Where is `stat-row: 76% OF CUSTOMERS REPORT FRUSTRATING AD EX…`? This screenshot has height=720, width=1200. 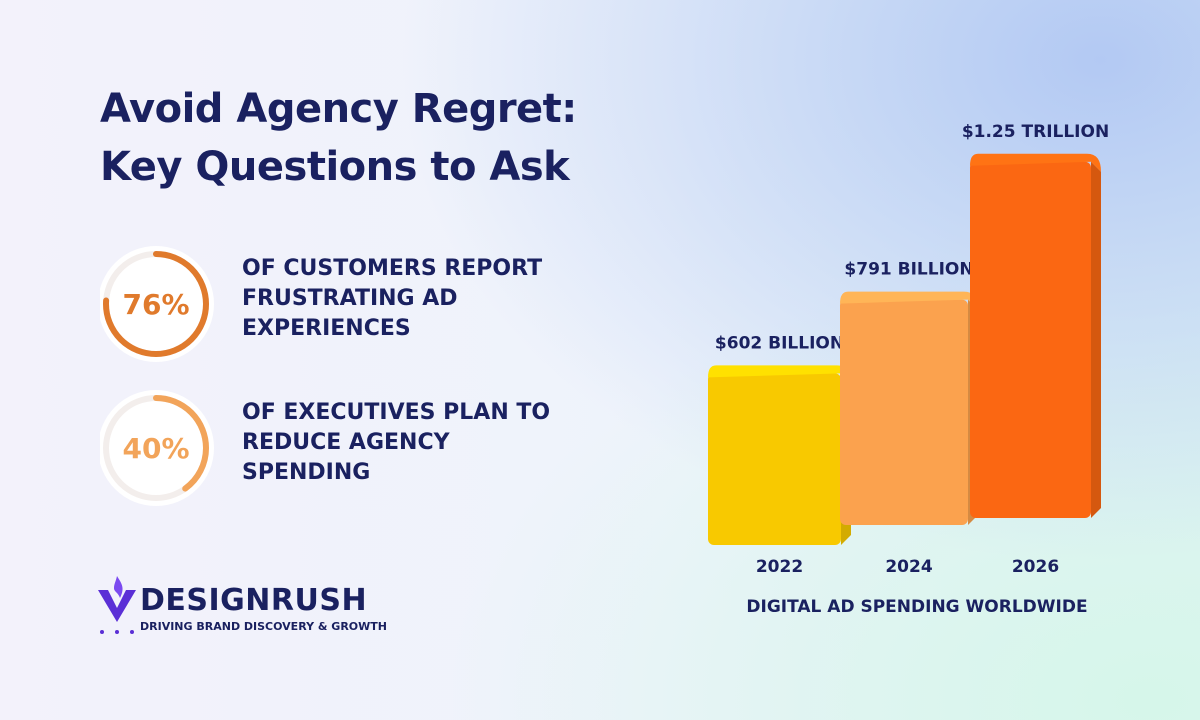 stat-row: 76% OF CUSTOMERS REPORT FRUSTRATING AD EX… is located at coordinates (380, 306).